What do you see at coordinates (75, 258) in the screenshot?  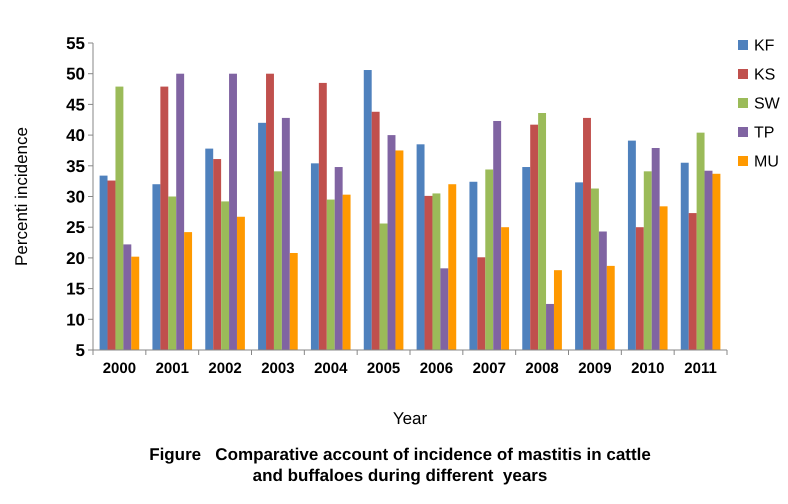 I see `y-tick-label: 20` at bounding box center [75, 258].